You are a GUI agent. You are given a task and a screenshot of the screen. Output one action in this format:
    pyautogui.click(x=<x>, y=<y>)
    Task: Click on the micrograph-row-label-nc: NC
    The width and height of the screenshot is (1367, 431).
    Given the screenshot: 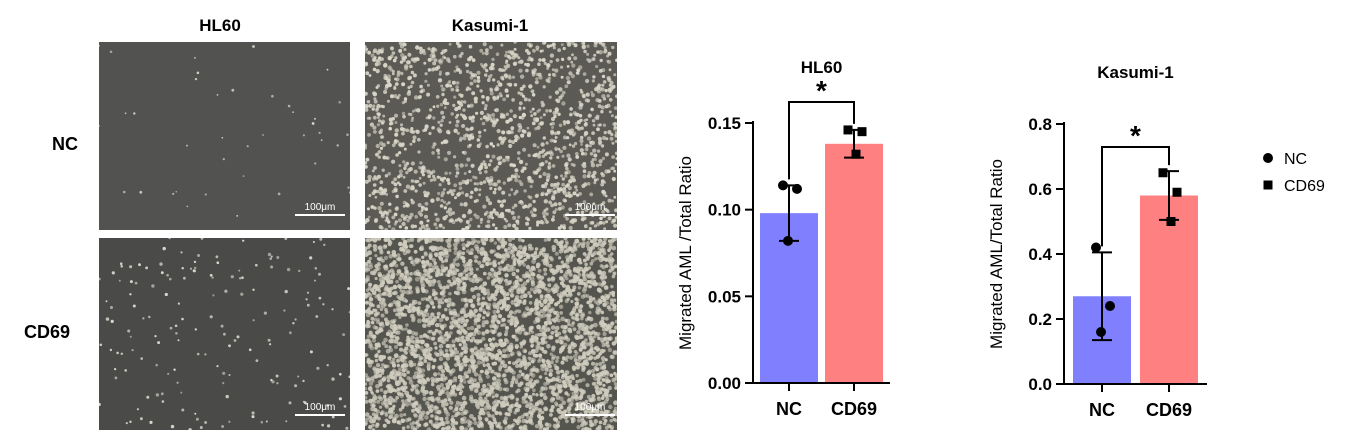 What is the action you would take?
    pyautogui.click(x=65, y=144)
    